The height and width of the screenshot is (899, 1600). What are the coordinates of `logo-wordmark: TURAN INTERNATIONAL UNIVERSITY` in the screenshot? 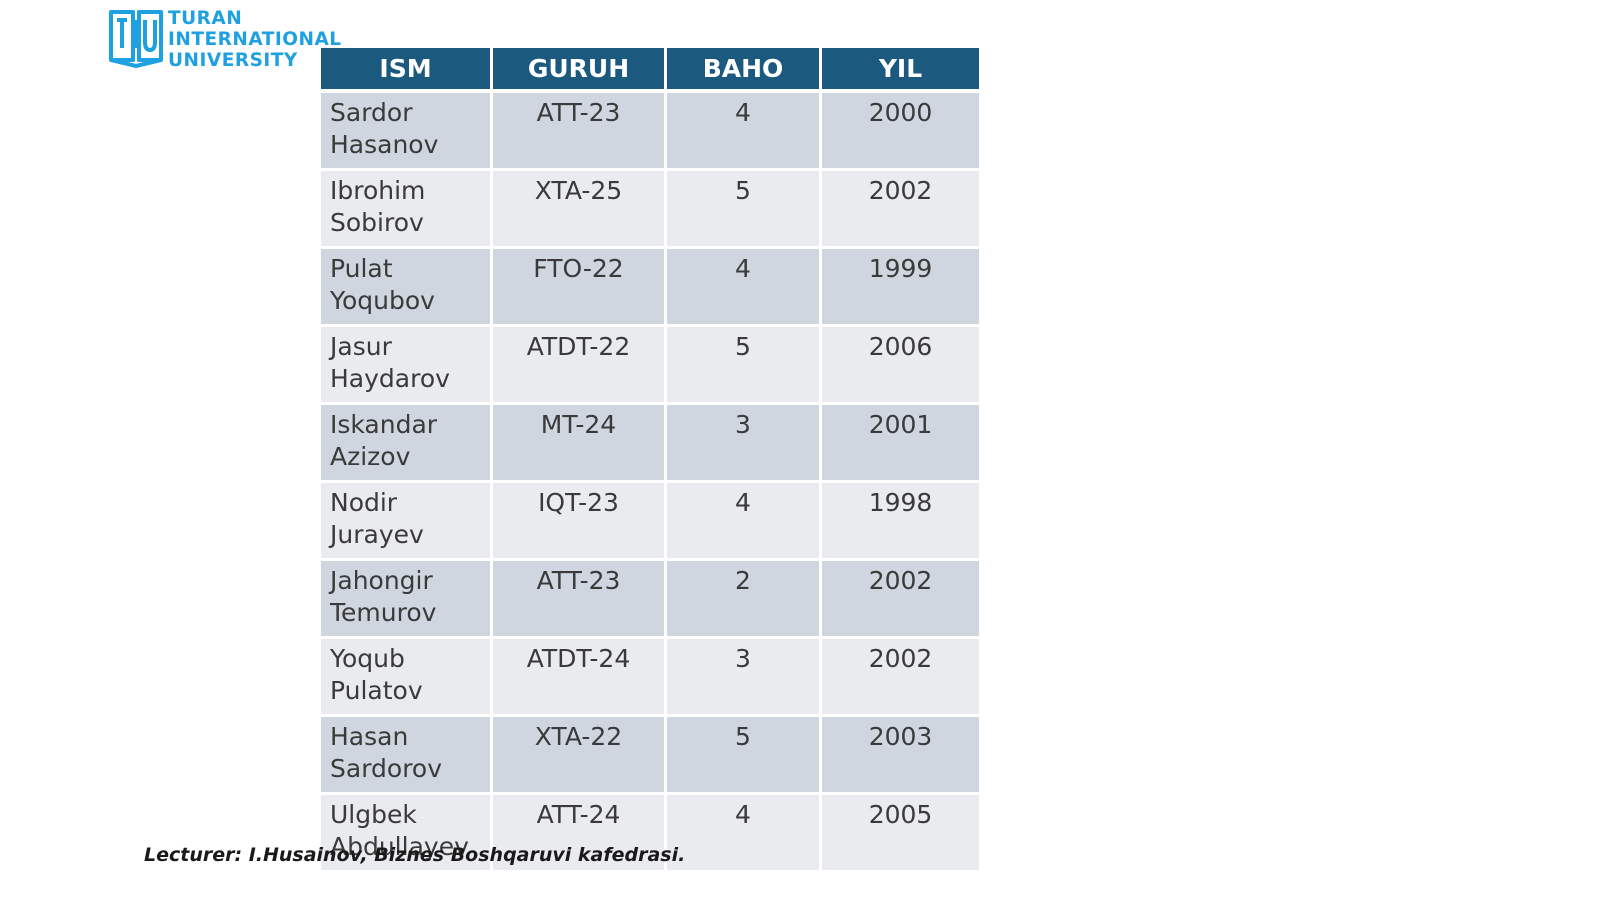 It's located at (255, 39).